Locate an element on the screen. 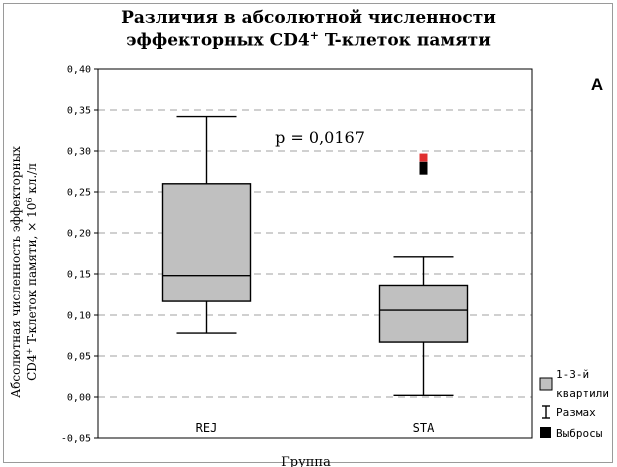  y-tick-label: 0,40 is located at coordinates (79, 70).